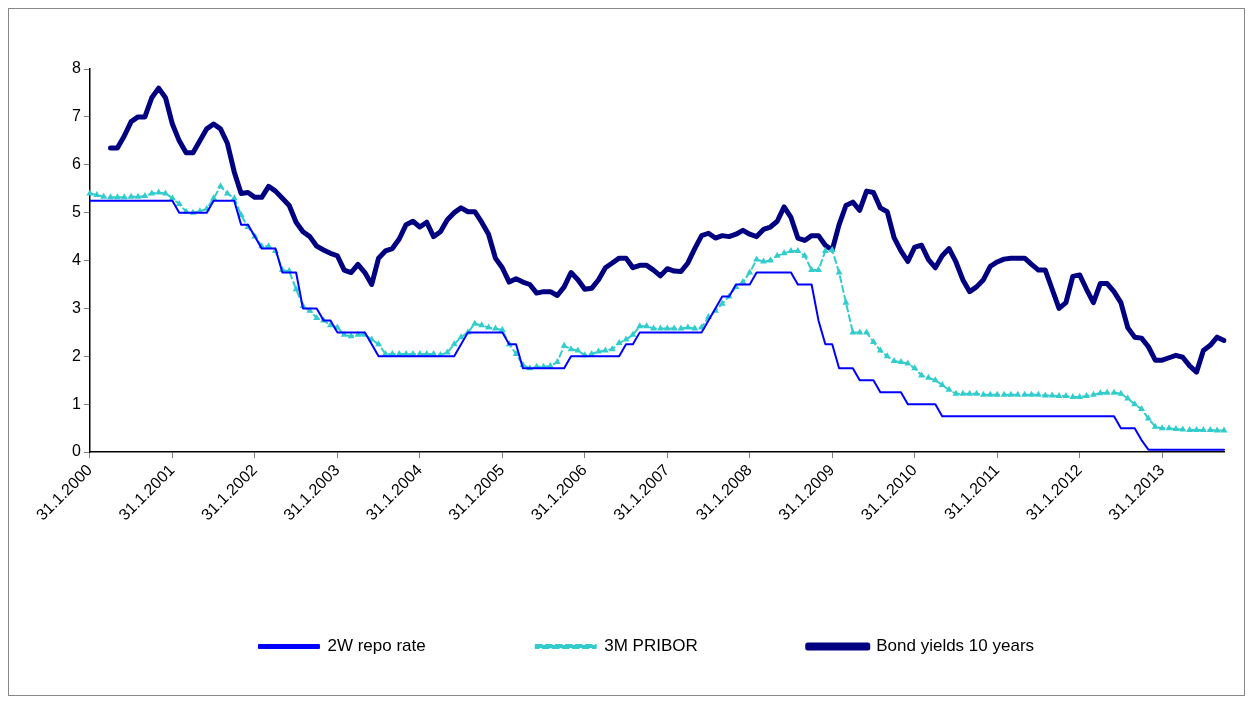 The width and height of the screenshot is (1255, 704). What do you see at coordinates (76, 212) in the screenshot?
I see `y-tick-label: 5` at bounding box center [76, 212].